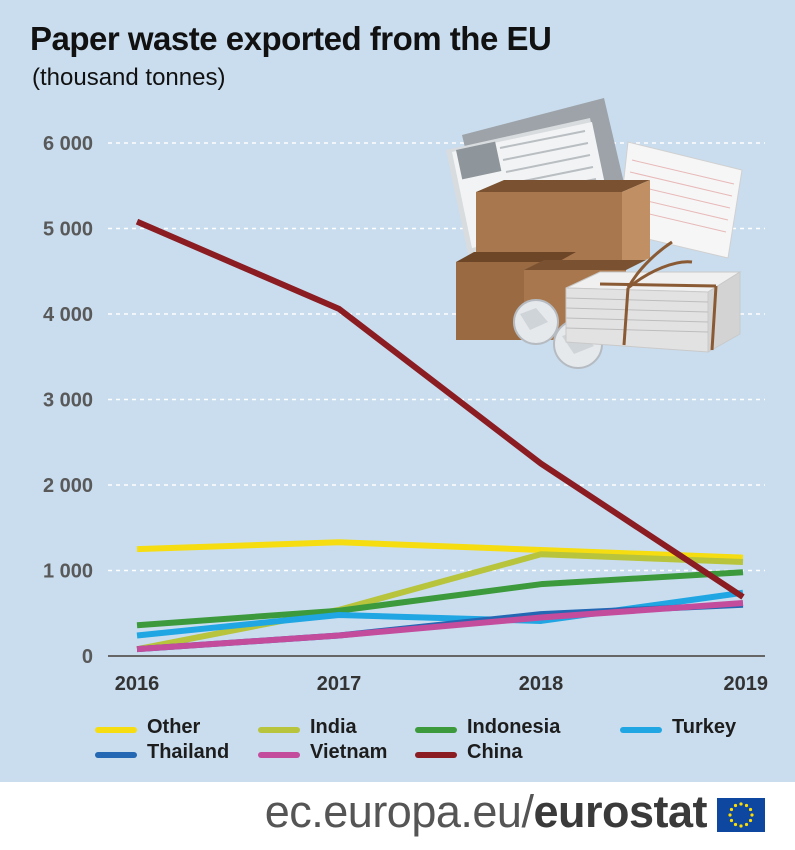  What do you see at coordinates (541, 684) in the screenshot?
I see `x-tick-label: 2018` at bounding box center [541, 684].